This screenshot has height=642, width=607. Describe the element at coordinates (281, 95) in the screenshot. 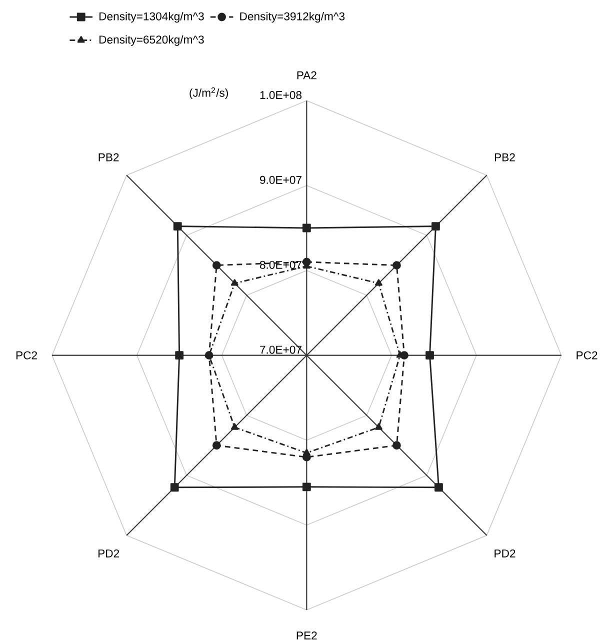

I see `y-tick-label: 1.0E+08` at that location.